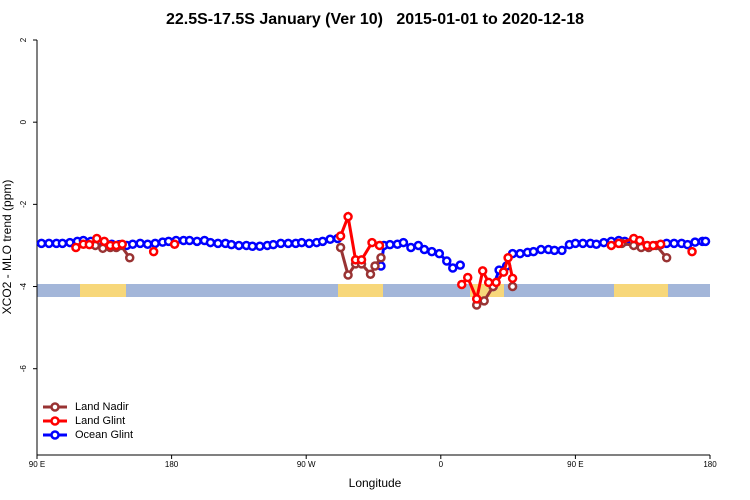  Describe the element at coordinates (23, 286) in the screenshot. I see `y-tick-label: -4` at that location.